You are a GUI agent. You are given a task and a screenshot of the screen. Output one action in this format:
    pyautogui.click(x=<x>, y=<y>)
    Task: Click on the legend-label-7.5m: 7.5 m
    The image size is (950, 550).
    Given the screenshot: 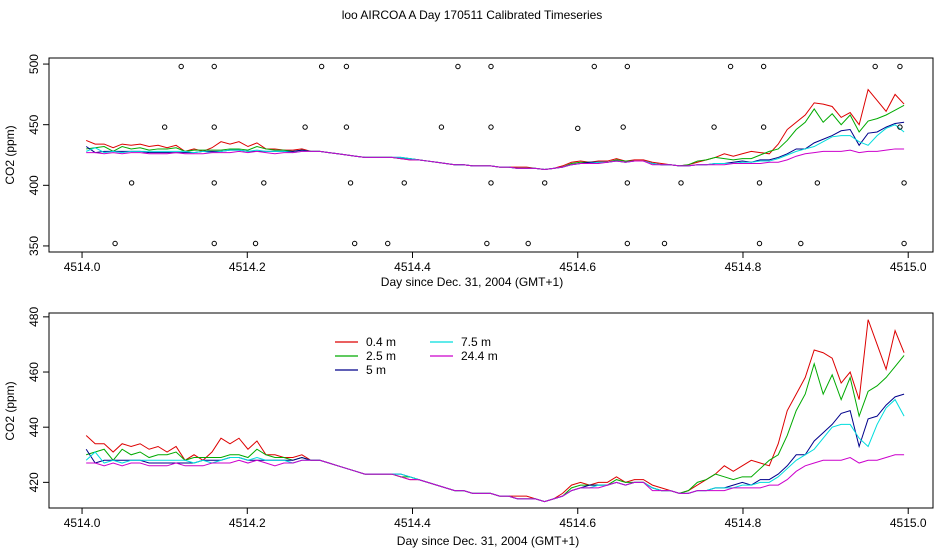 What is the action you would take?
    pyautogui.click(x=476, y=342)
    